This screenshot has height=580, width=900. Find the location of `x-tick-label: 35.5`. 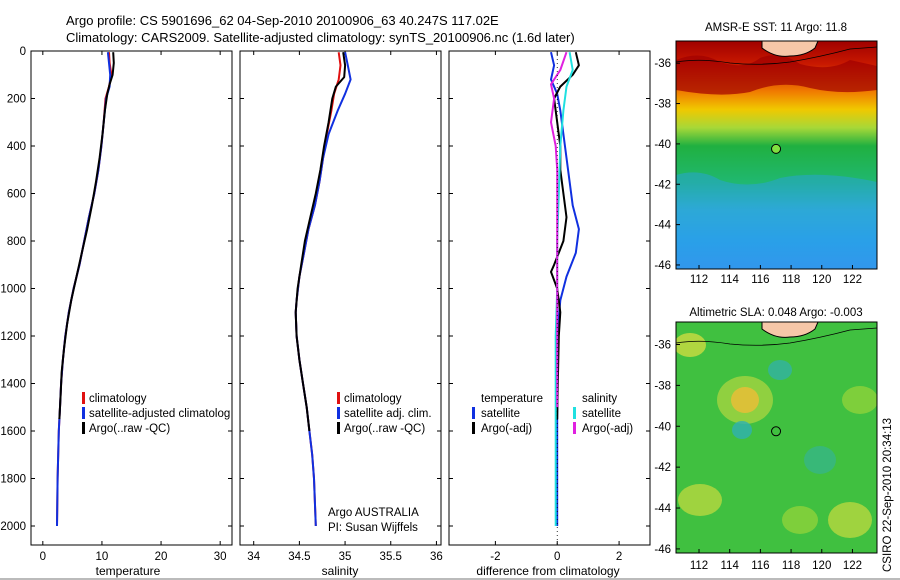

x-tick-label: 35.5 is located at coordinates (391, 557).